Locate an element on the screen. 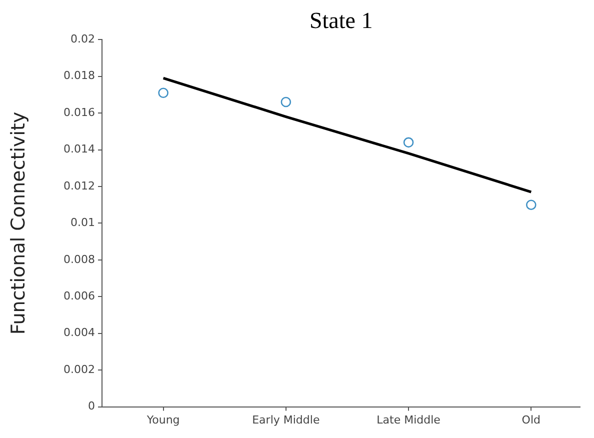 This screenshot has height=438, width=594. x-tick-label: Old is located at coordinates (531, 419).